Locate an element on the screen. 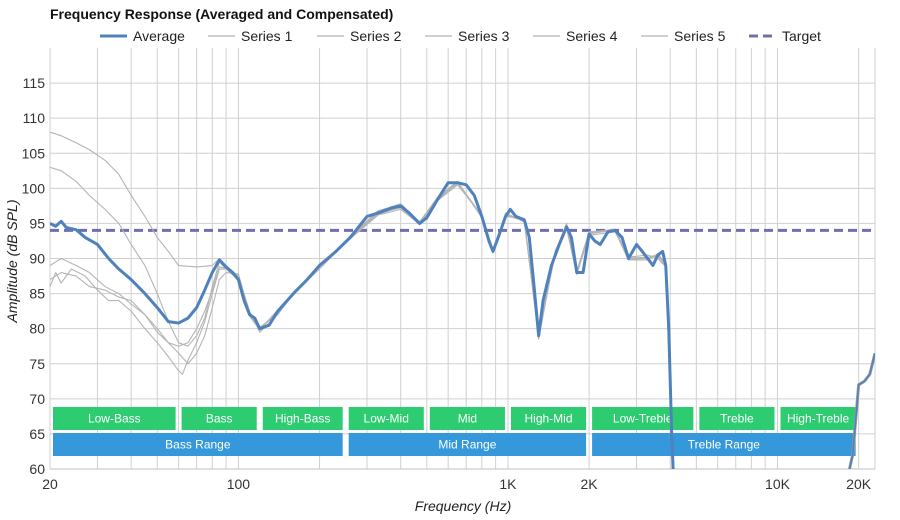  y-tick-label: 115 is located at coordinates (34, 83).